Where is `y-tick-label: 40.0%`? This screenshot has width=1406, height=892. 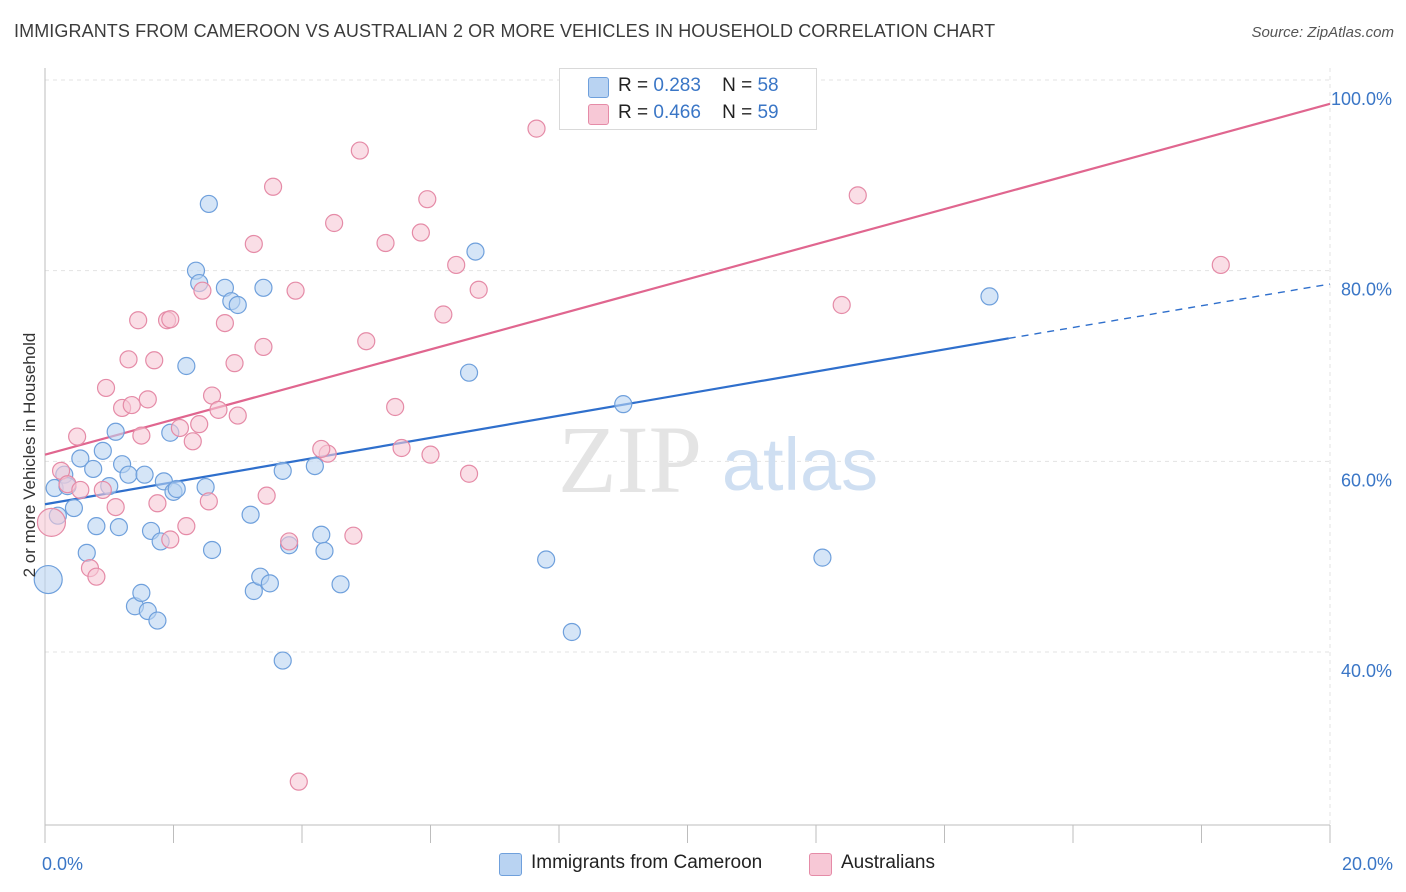 y-tick-label: 40.0% is located at coordinates (1366, 671).